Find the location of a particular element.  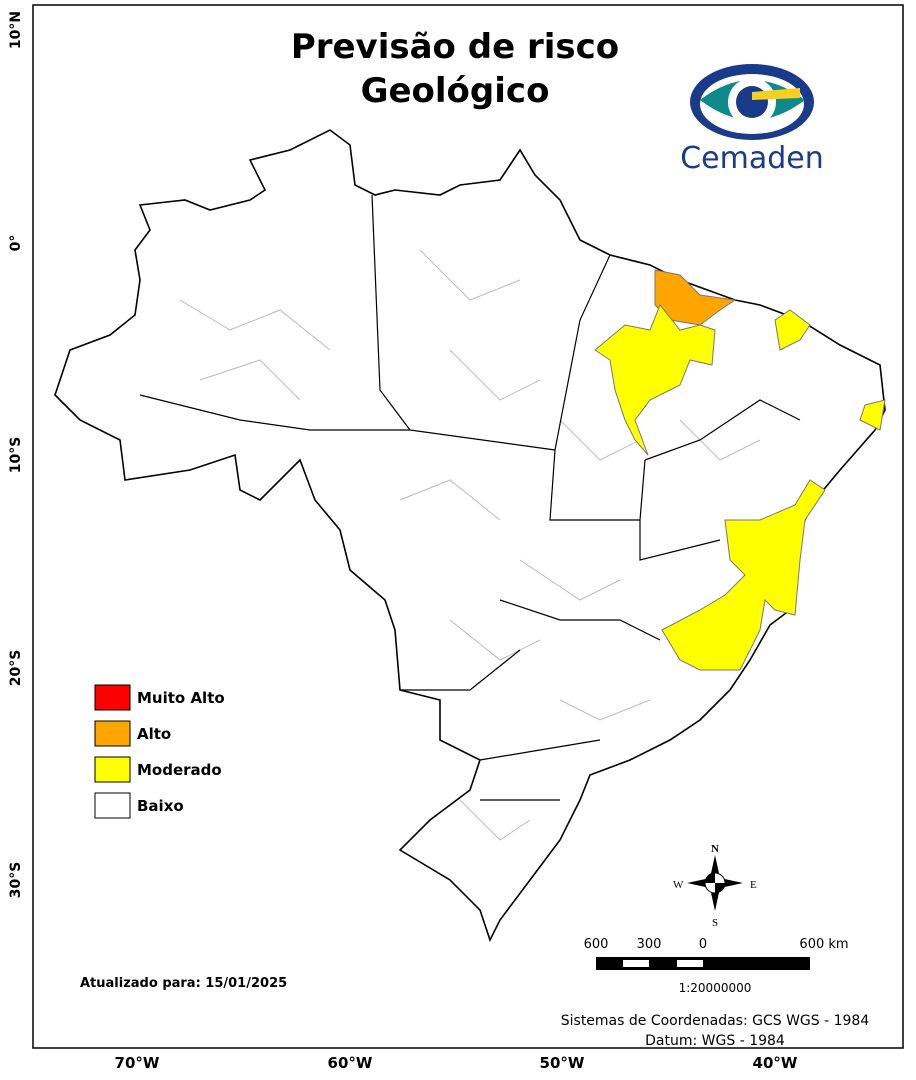

compass: N S E W is located at coordinates (715, 886).